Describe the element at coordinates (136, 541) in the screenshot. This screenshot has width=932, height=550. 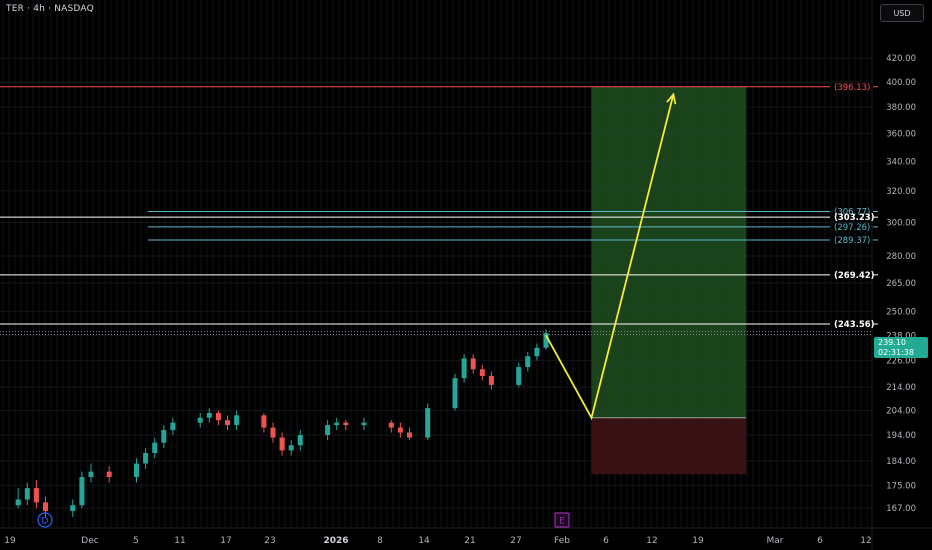
I see `x-tick-label: 5` at that location.